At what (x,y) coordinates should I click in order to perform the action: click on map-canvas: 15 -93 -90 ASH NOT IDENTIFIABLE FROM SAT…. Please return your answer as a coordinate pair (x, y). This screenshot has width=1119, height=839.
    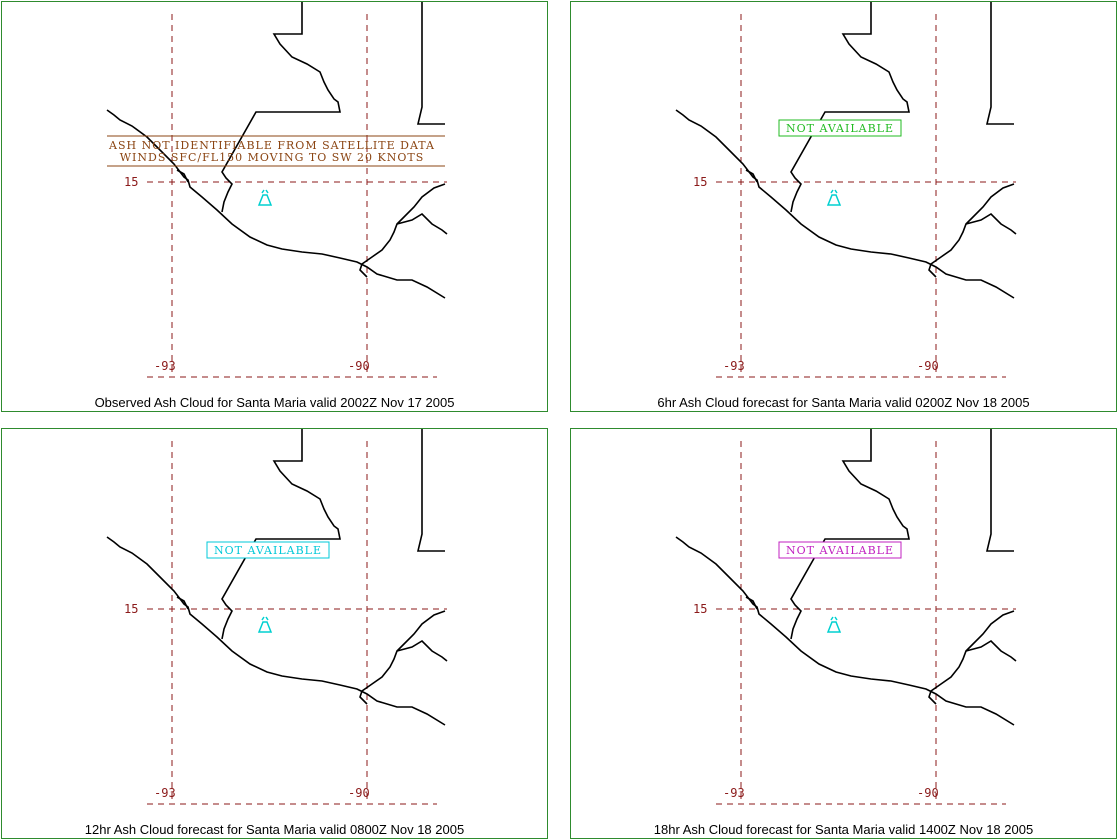
    Looking at the image, I should click on (277, 190).